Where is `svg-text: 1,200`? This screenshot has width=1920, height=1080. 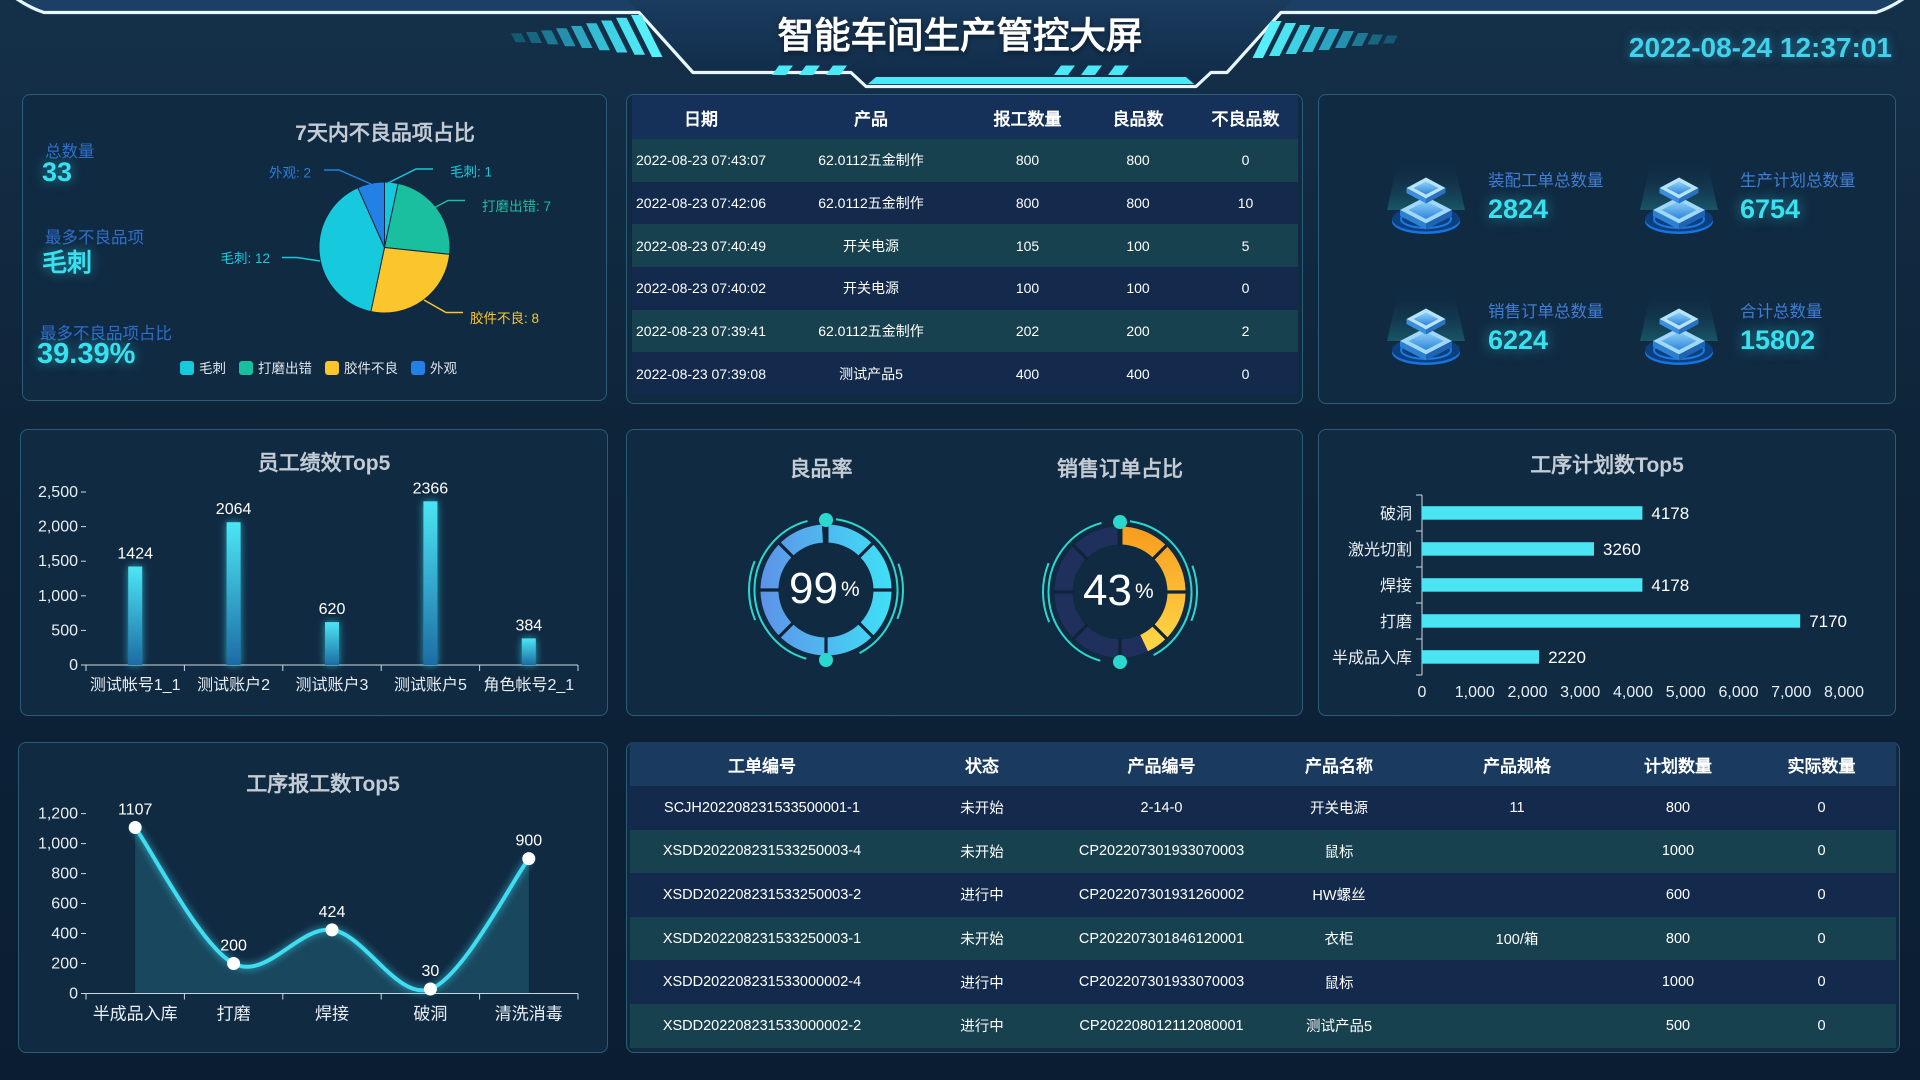
svg-text: 1,200 is located at coordinates (58, 814).